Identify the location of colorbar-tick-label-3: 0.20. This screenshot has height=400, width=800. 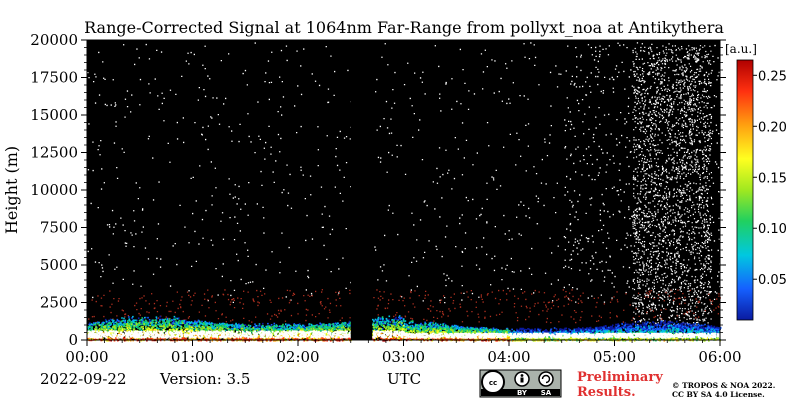
(772, 127).